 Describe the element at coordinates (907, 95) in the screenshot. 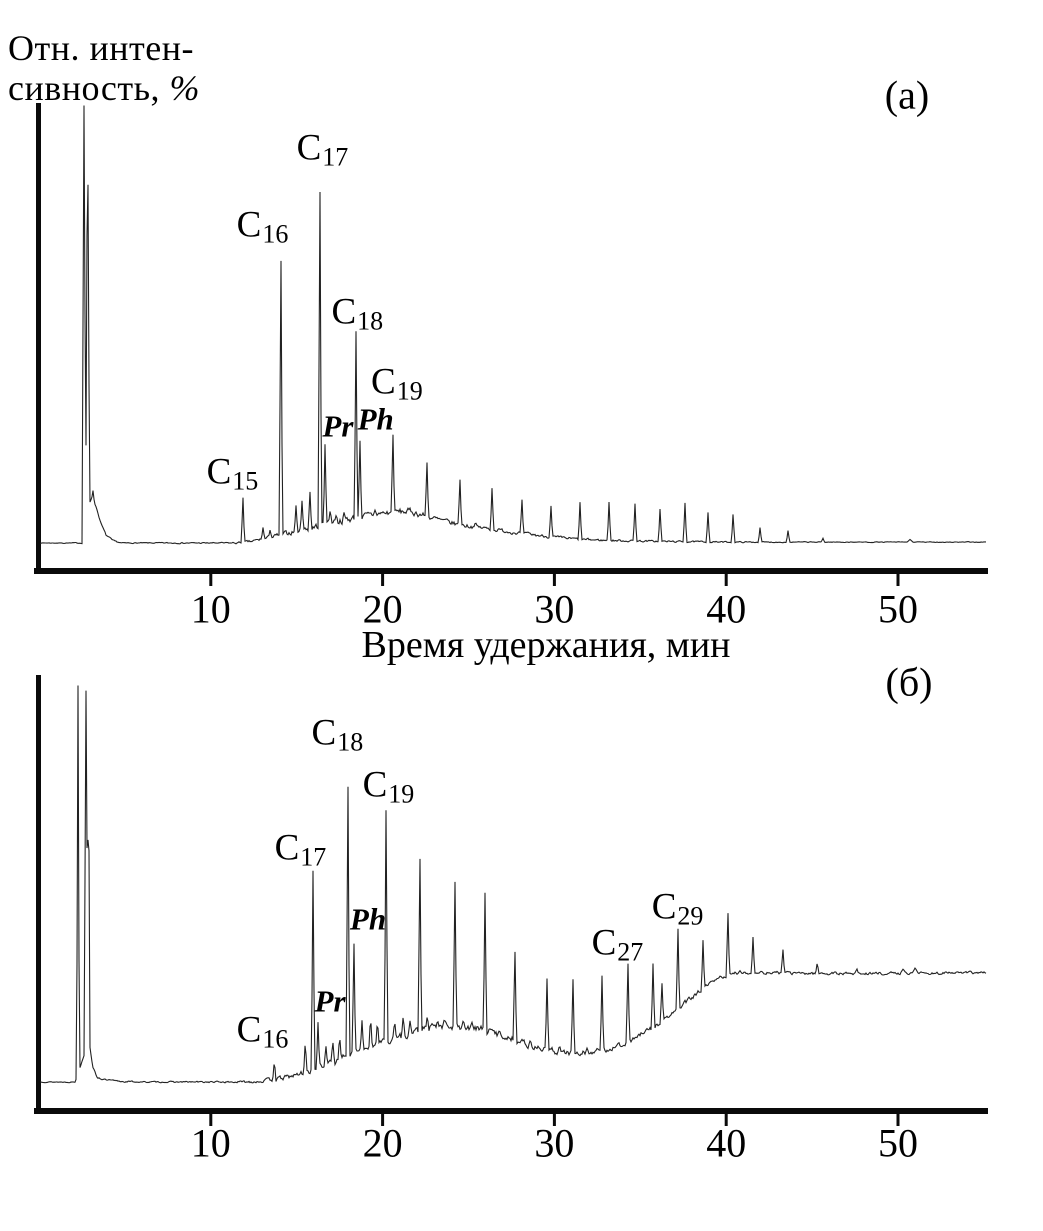

I see `panel-label-a: (а)` at that location.